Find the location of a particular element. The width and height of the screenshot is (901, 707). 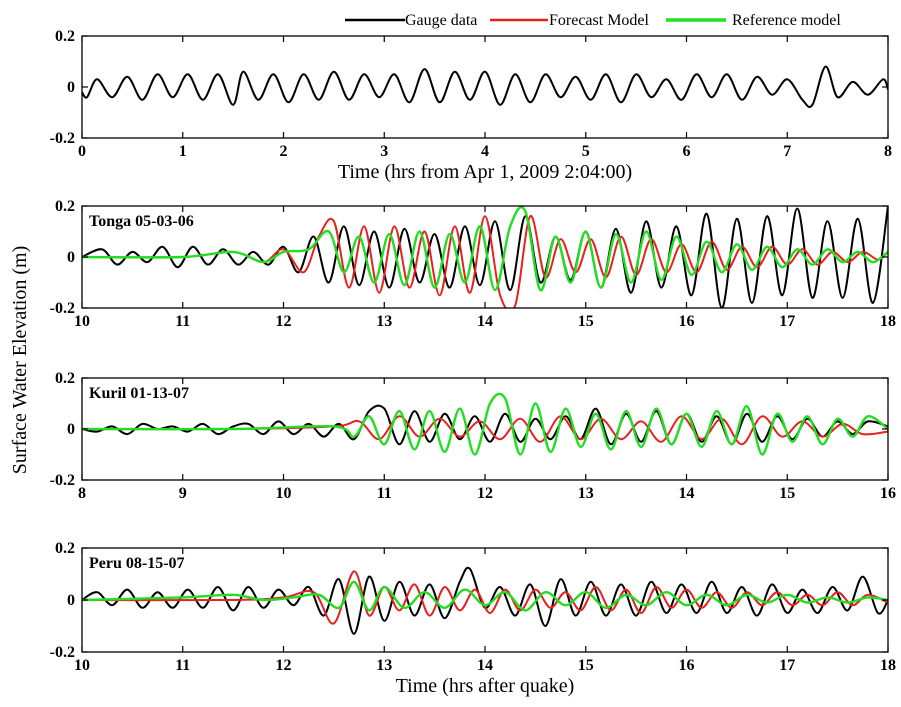

x-tick-label: 6 is located at coordinates (687, 151).